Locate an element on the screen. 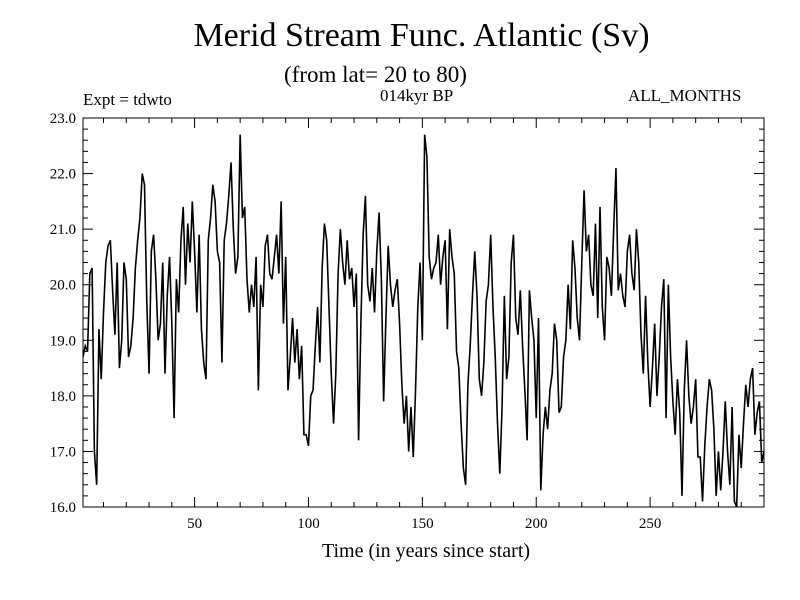 The height and width of the screenshot is (600, 800). x-tick-label: 250 is located at coordinates (650, 524).